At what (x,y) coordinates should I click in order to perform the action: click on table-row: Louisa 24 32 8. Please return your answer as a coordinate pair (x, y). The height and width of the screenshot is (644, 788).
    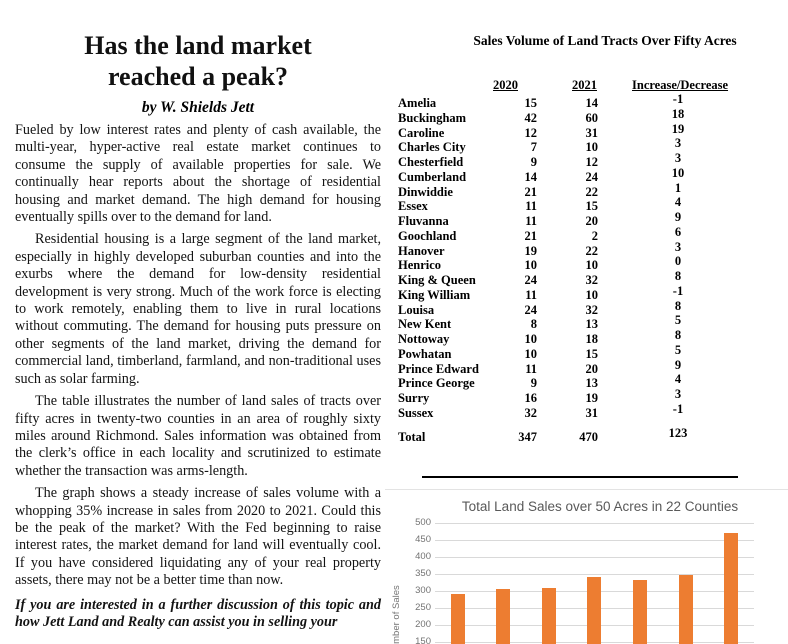
    Looking at the image, I should click on (589, 308).